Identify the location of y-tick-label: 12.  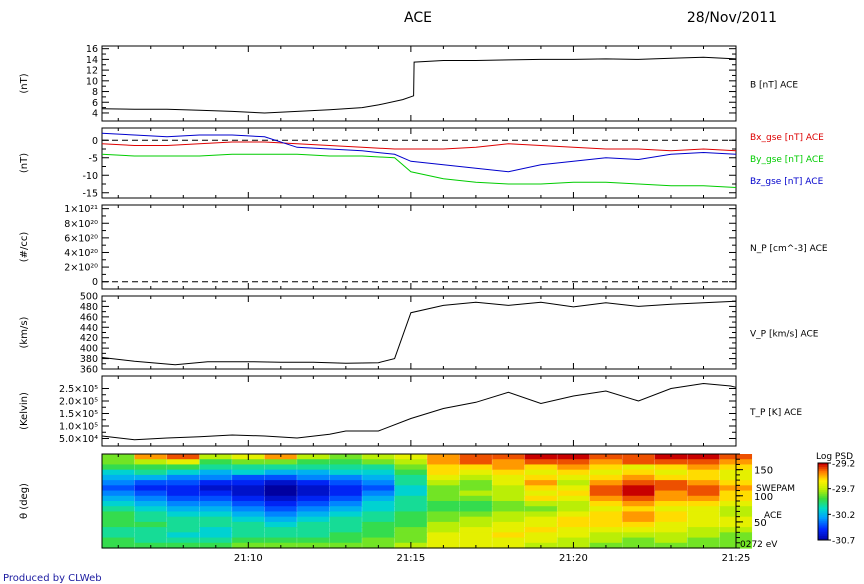
(92, 71).